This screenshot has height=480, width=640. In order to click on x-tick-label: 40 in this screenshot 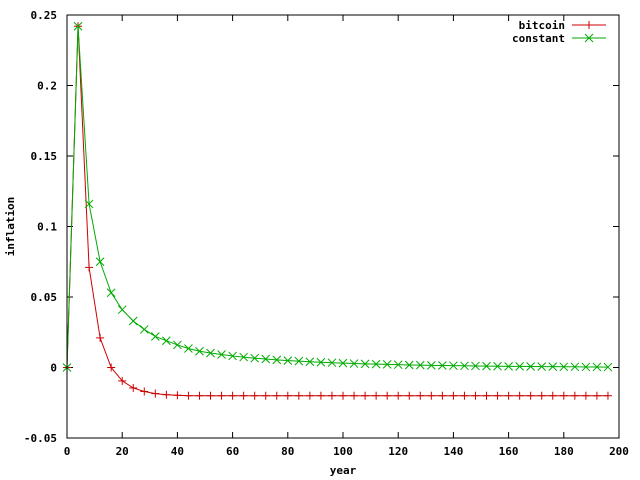, I will do `click(177, 451)`.